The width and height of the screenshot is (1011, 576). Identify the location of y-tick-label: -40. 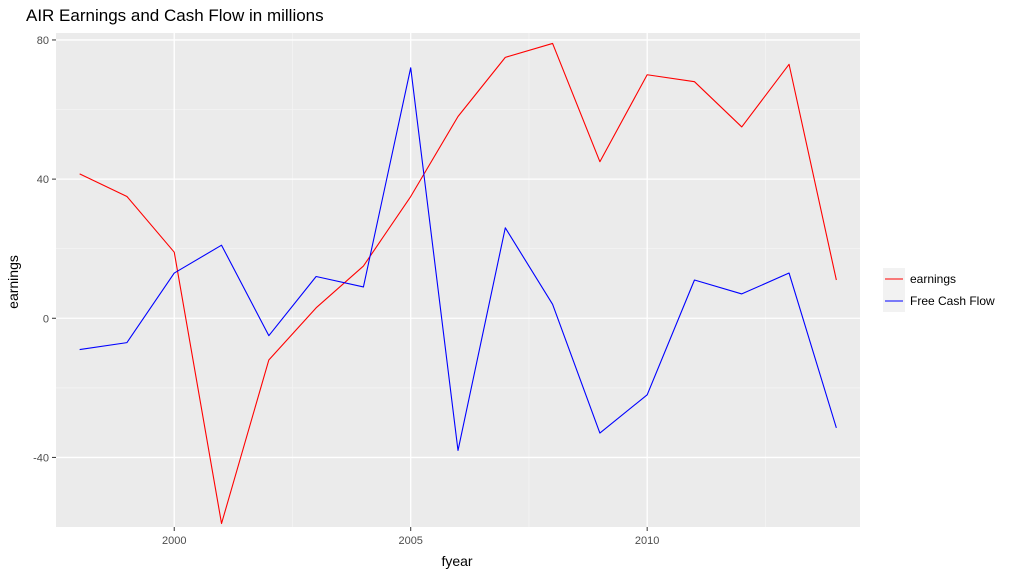
(41, 458).